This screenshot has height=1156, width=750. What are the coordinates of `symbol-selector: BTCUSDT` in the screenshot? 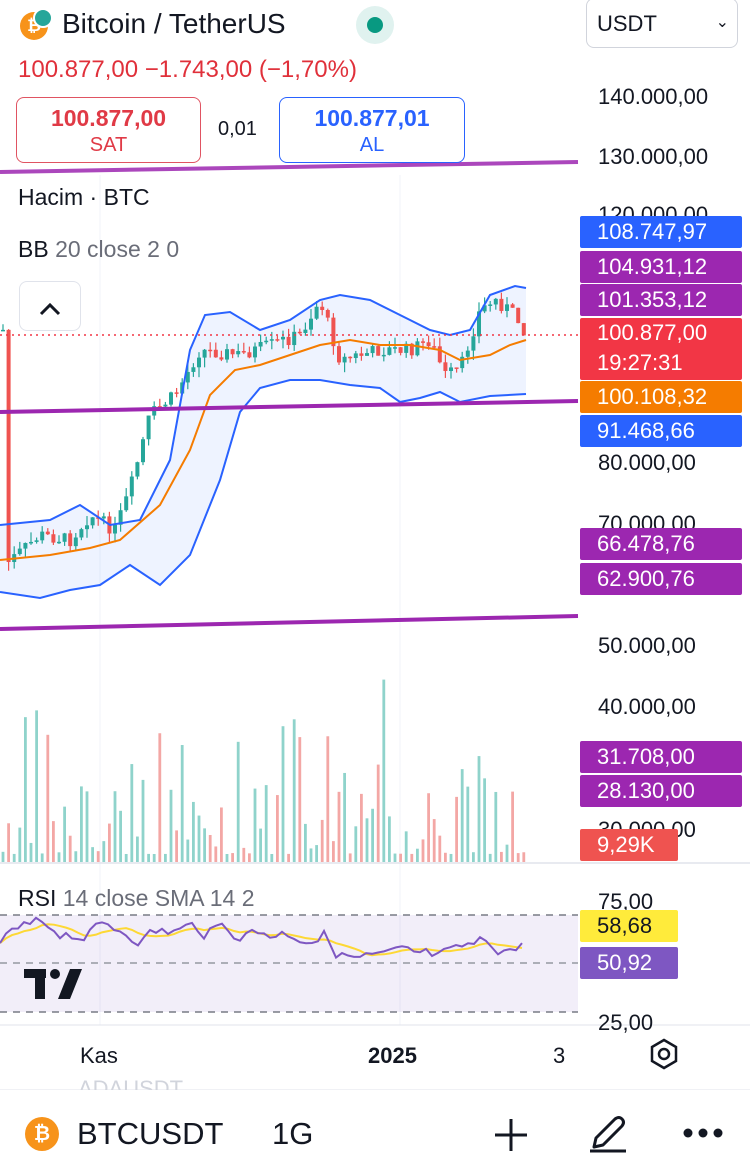 It's located at (150, 1133).